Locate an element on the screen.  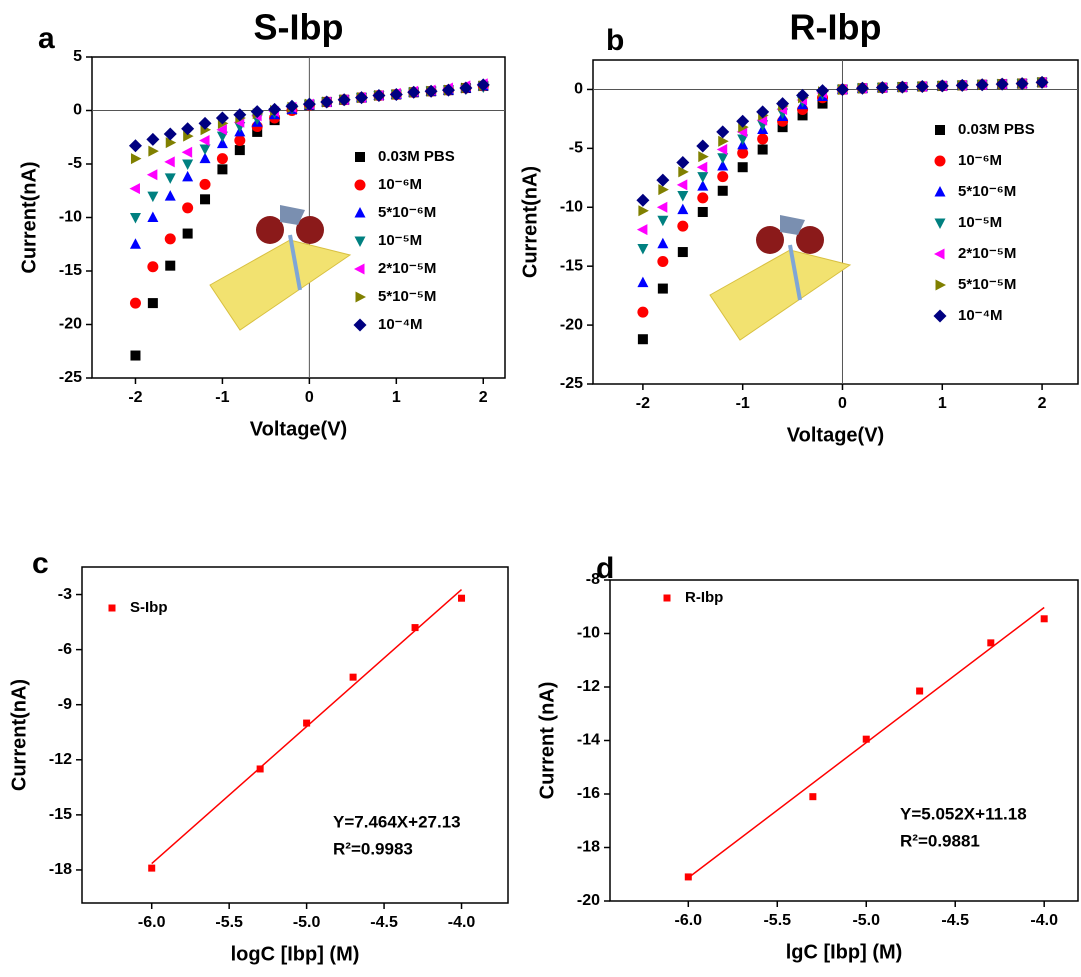
x-axis-label: logC [Ibp] (M) is located at coordinates (295, 954).